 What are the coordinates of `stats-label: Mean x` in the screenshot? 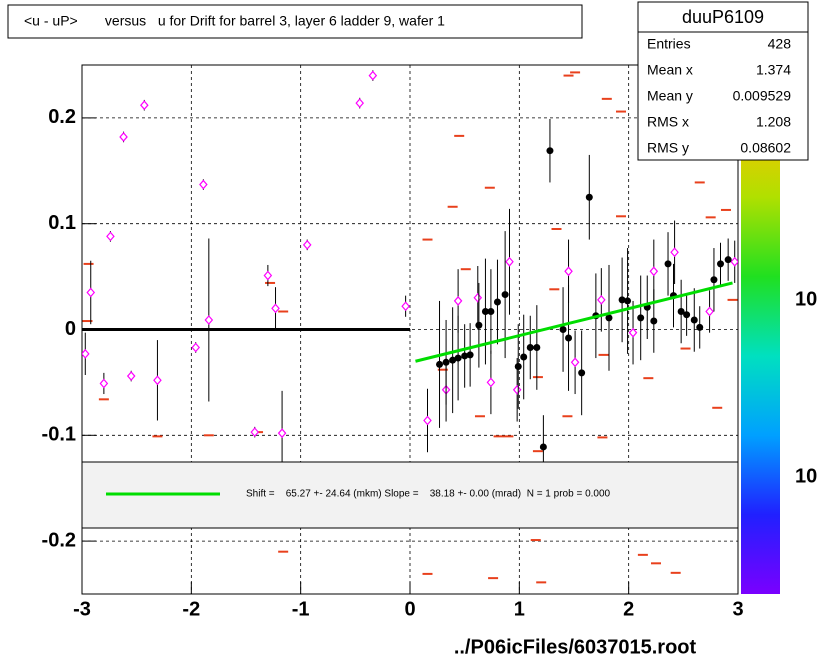 It's located at (670, 70).